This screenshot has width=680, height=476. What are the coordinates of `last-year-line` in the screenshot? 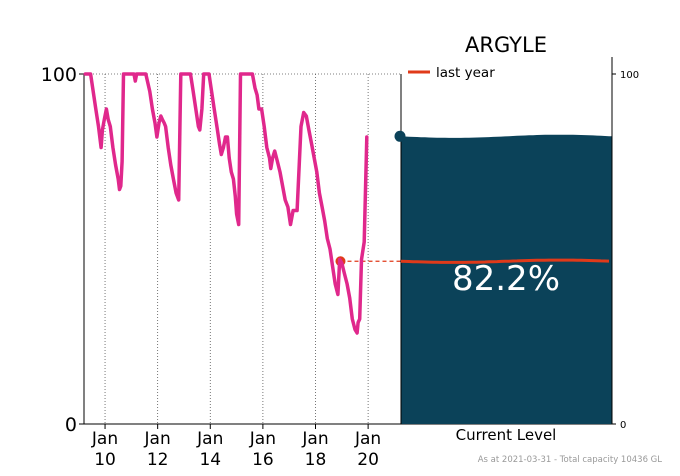 It's located at (505, 261).